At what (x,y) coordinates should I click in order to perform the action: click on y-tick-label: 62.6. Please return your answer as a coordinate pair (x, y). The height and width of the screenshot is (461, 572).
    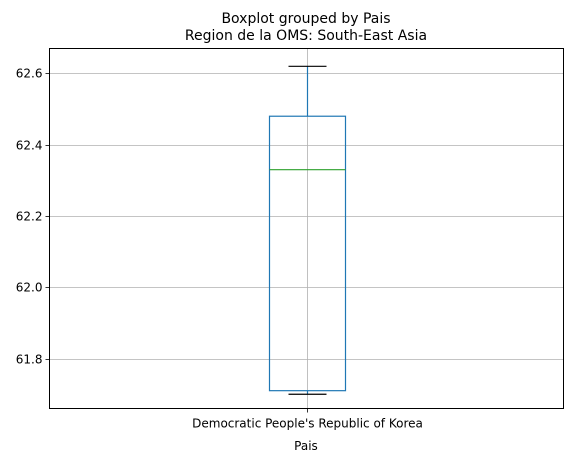
    Looking at the image, I should click on (29, 74).